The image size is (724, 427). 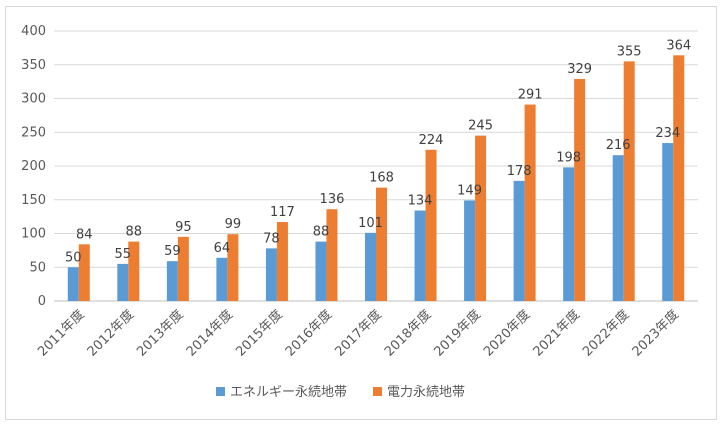 What do you see at coordinates (33, 65) in the screenshot?
I see `y-tick-label: 350` at bounding box center [33, 65].